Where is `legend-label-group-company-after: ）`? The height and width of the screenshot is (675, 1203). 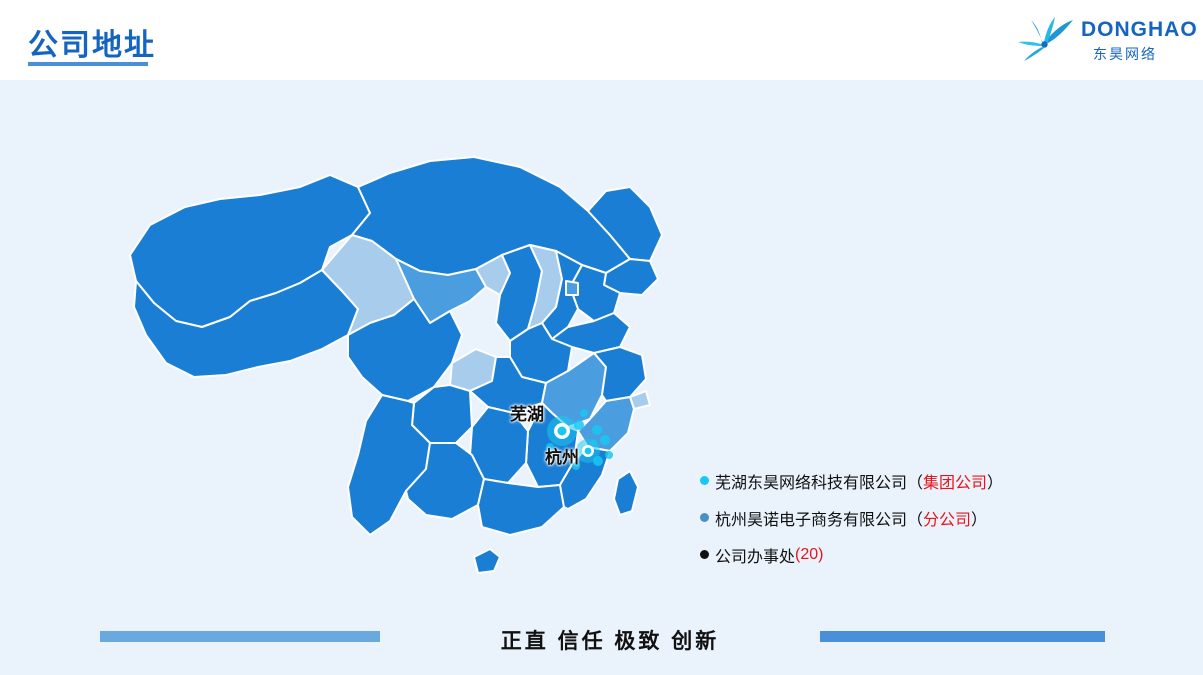
legend-label-group-company-after: ） is located at coordinates (995, 483).